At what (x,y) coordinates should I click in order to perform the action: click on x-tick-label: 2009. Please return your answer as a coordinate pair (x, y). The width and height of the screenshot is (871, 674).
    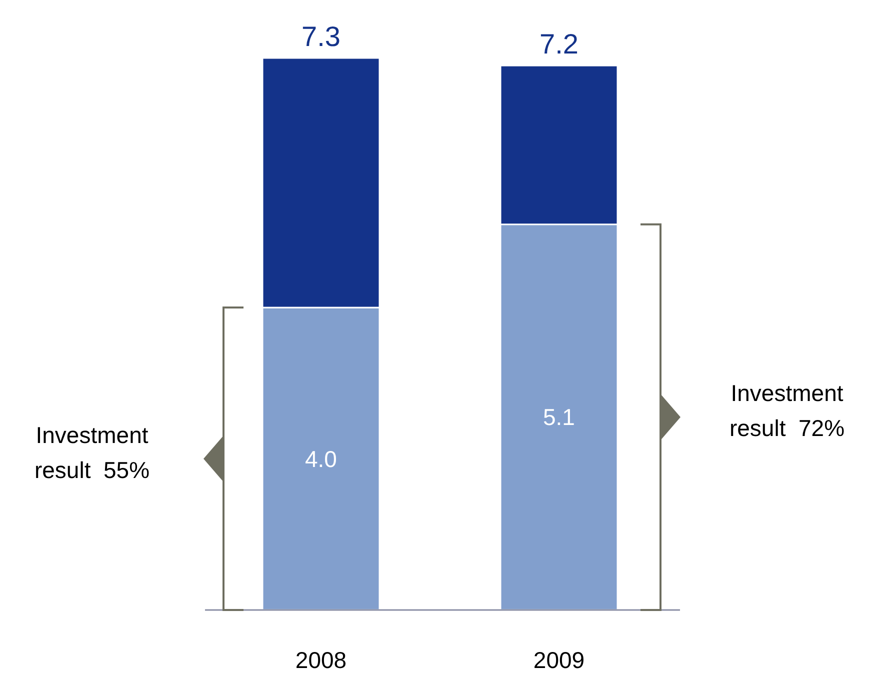
    Looking at the image, I should click on (559, 660).